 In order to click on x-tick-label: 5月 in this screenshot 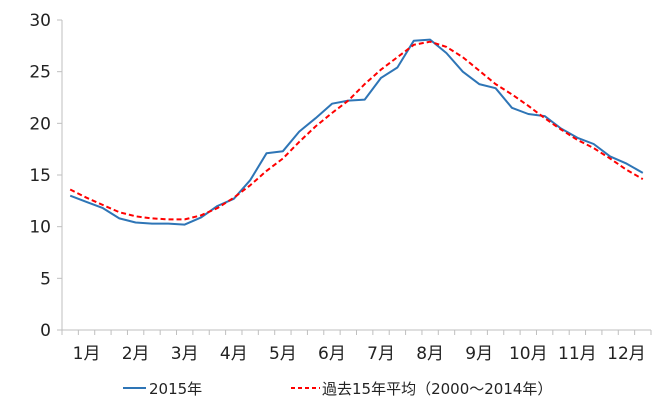, I will do `click(283, 354)`.